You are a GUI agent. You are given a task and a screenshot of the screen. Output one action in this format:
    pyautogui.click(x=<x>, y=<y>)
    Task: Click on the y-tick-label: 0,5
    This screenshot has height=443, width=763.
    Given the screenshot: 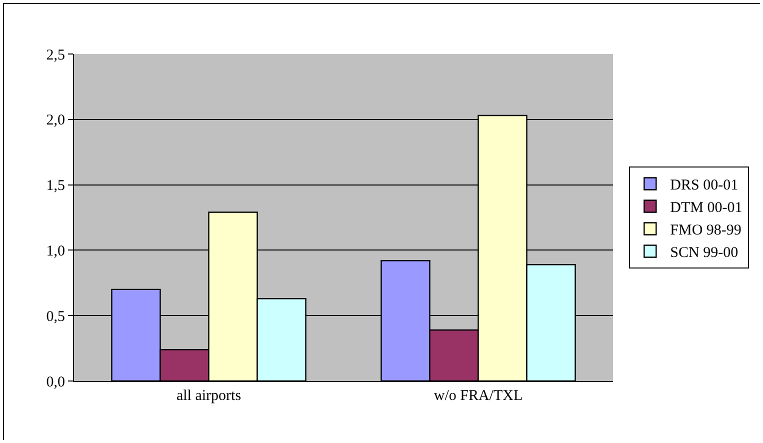 What is the action you would take?
    pyautogui.click(x=55, y=316)
    